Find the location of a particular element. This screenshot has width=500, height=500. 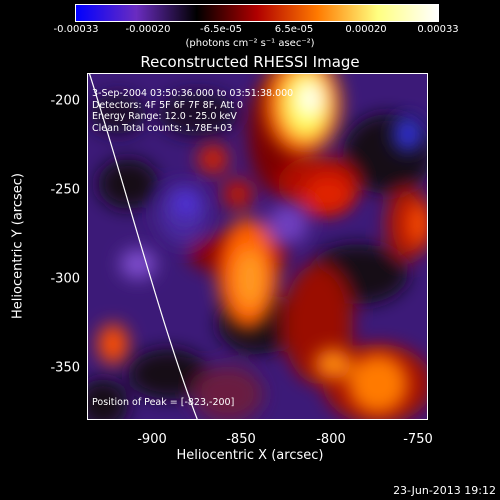

info-energy-range: Energy Range: 12.0 - 25.0 keV is located at coordinates (164, 116).